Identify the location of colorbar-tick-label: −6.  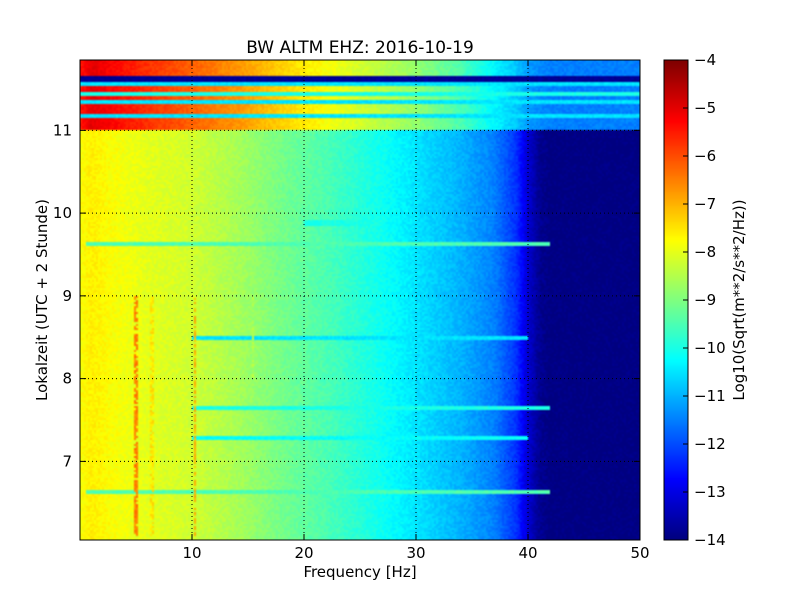
(705, 156).